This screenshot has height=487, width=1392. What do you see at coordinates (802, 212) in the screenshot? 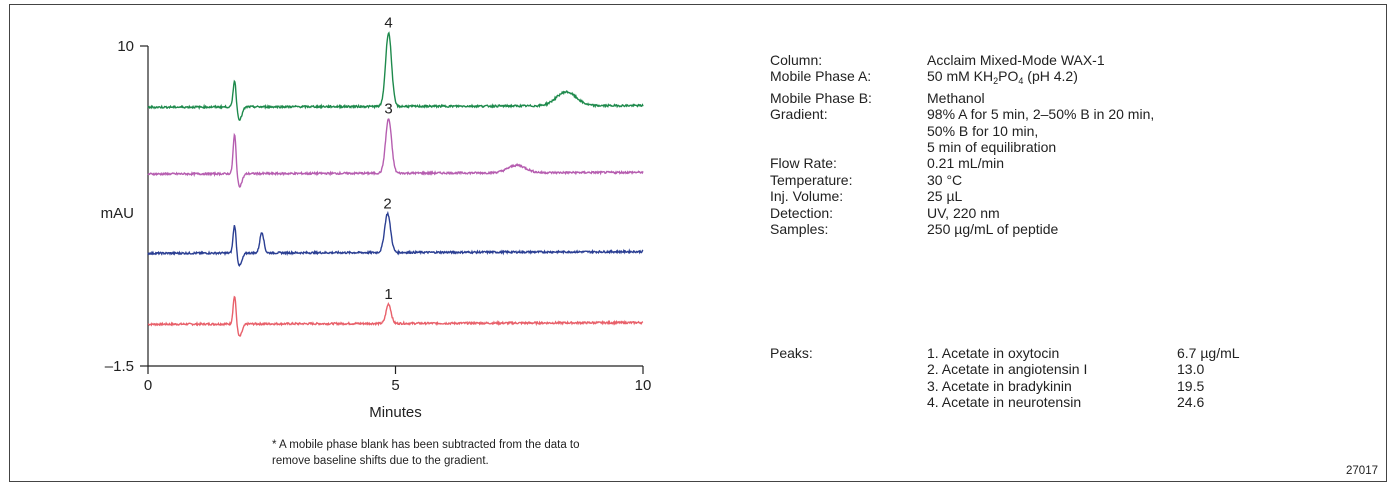
I see `condition-label: Detection:` at bounding box center [802, 212].